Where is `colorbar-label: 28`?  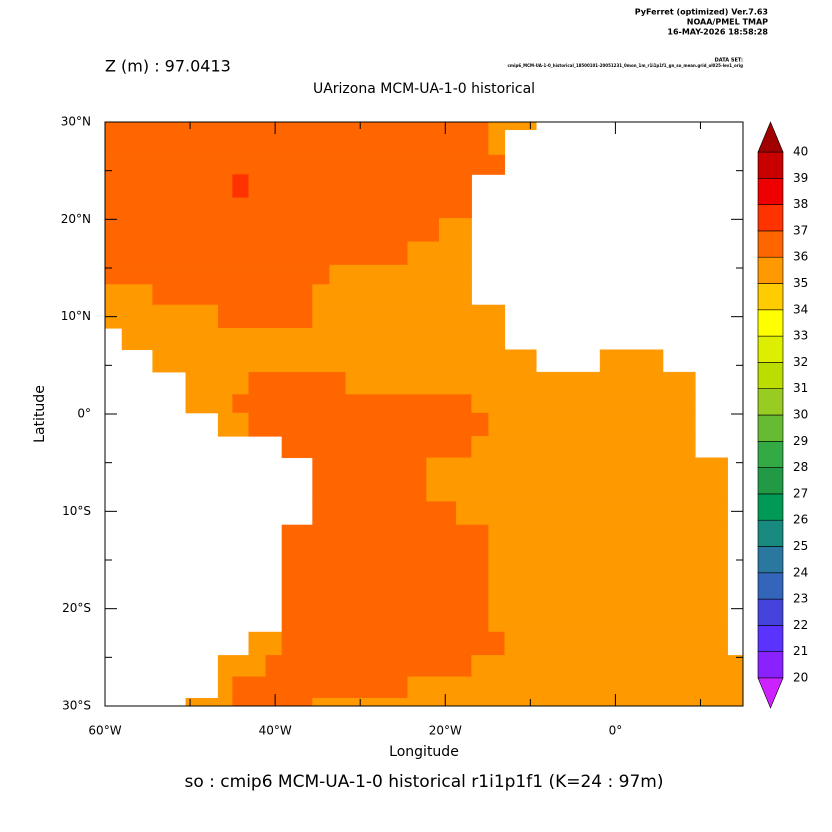 colorbar-label: 28 is located at coordinates (800, 467).